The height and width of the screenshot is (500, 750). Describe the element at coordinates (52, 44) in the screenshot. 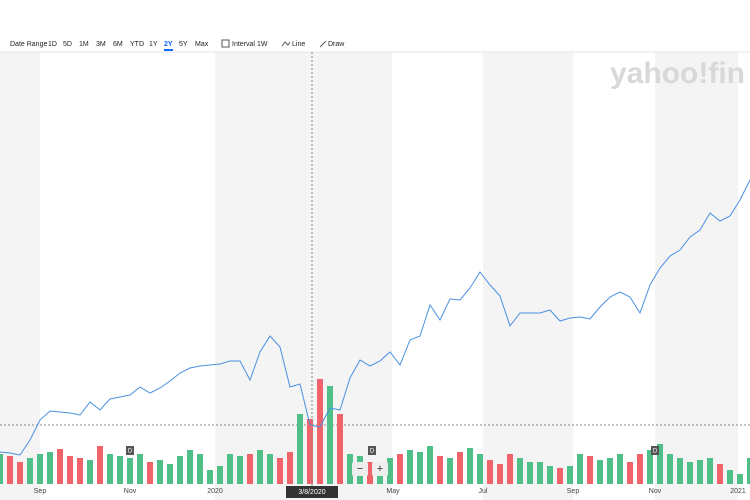

I see `range-button: 1D` at that location.